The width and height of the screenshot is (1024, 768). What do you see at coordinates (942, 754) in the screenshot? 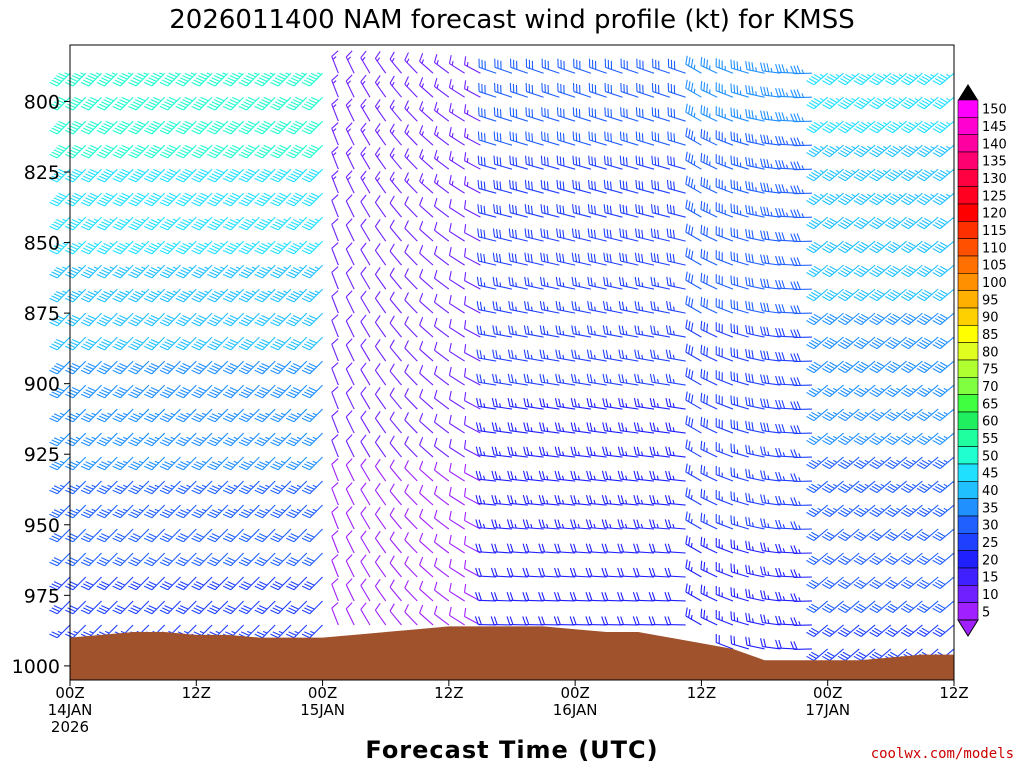
I see `credit-text: coolwx.com/models` at bounding box center [942, 754].